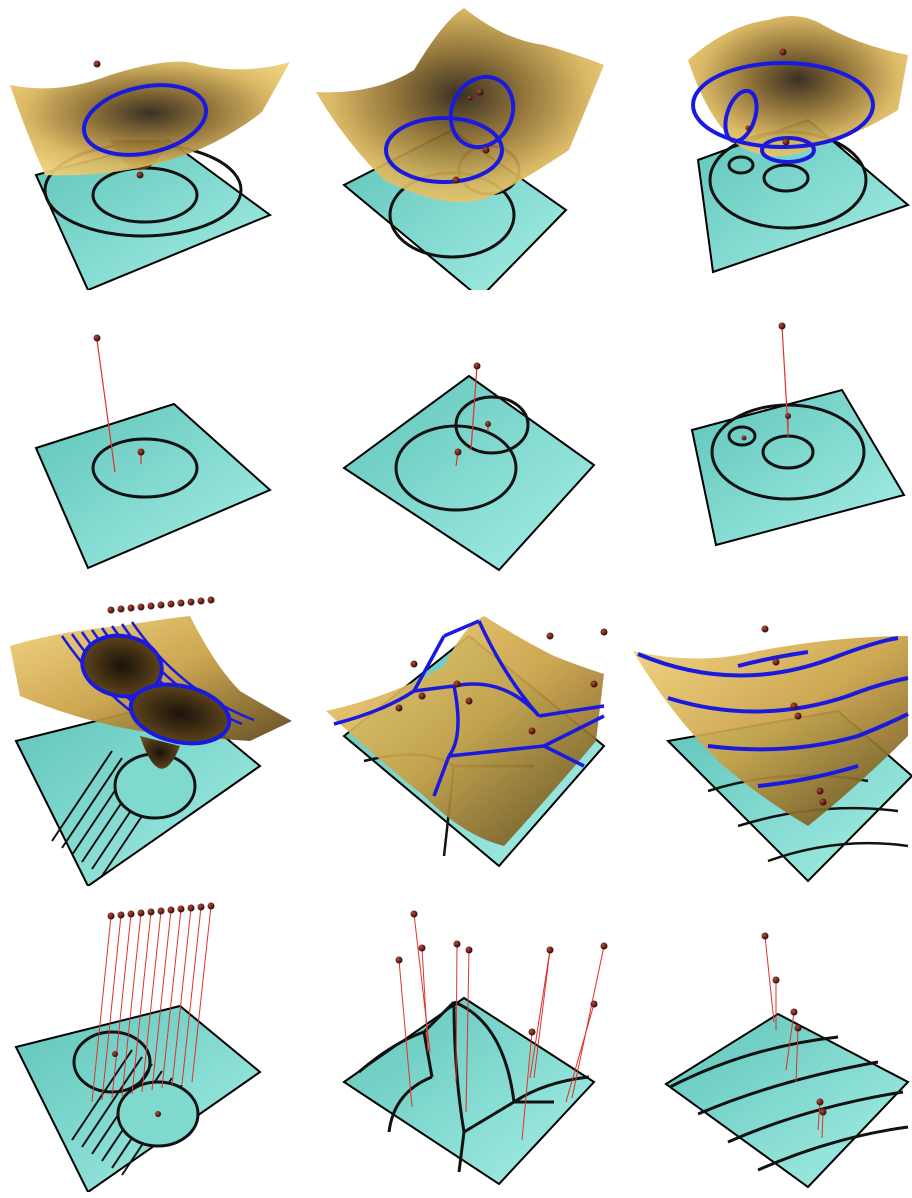 The image size is (912, 1198). I want to click on panel-r3c1, so click(152, 741).